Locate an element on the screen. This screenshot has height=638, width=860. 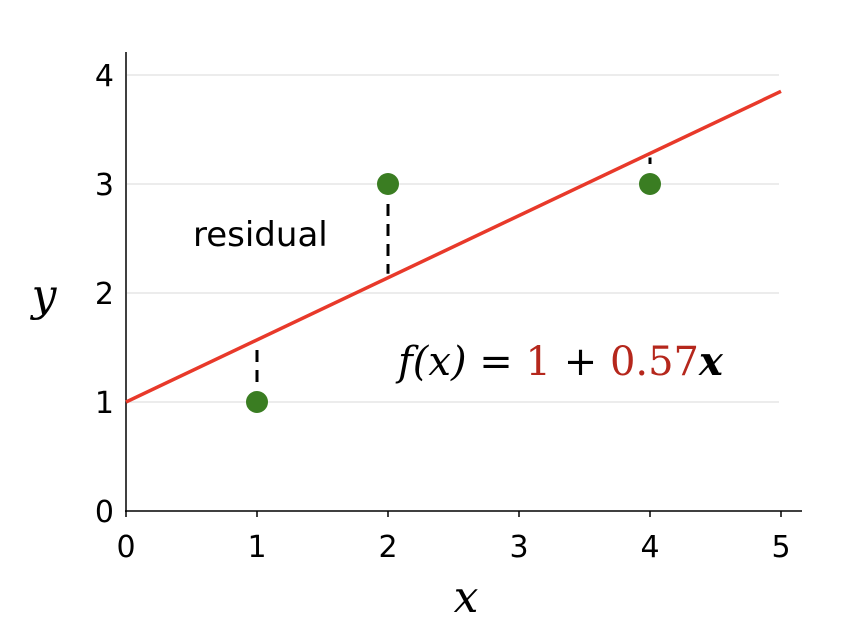
equation-var: x is located at coordinates (711, 361).